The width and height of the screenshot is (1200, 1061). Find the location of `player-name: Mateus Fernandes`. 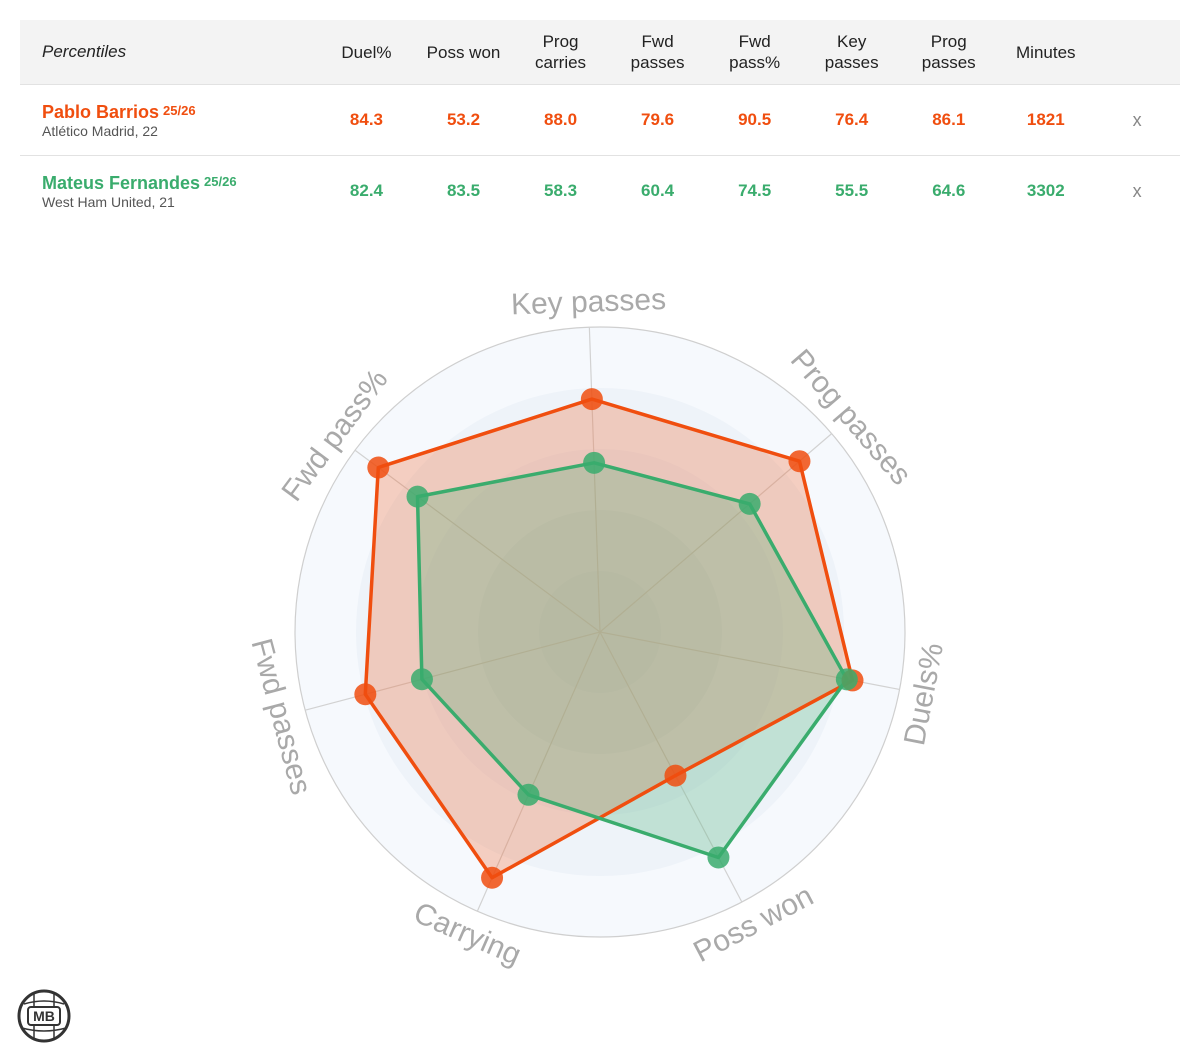

player-name: Mateus Fernandes is located at coordinates (121, 182).